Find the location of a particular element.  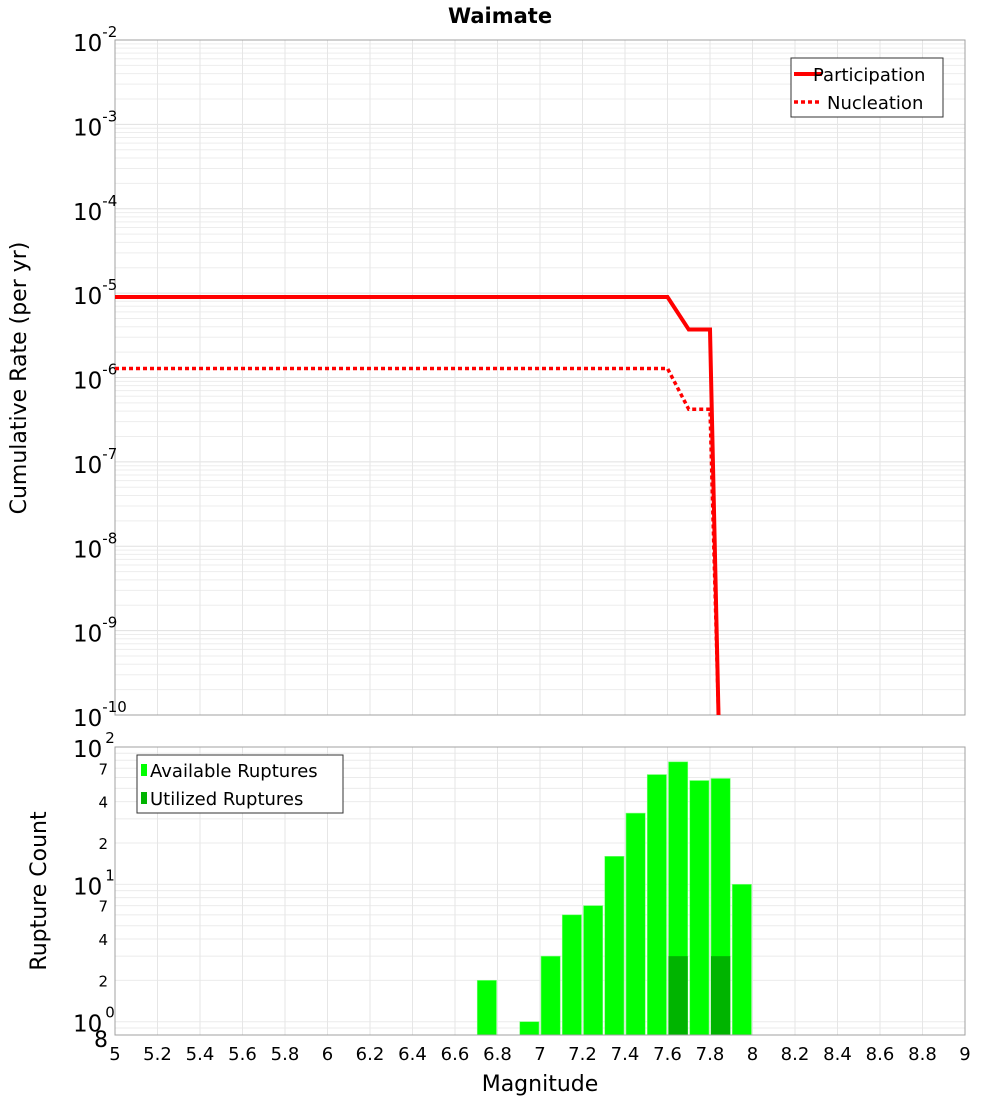

y-tick-label: 10⁻³ is located at coordinates (95, 124).